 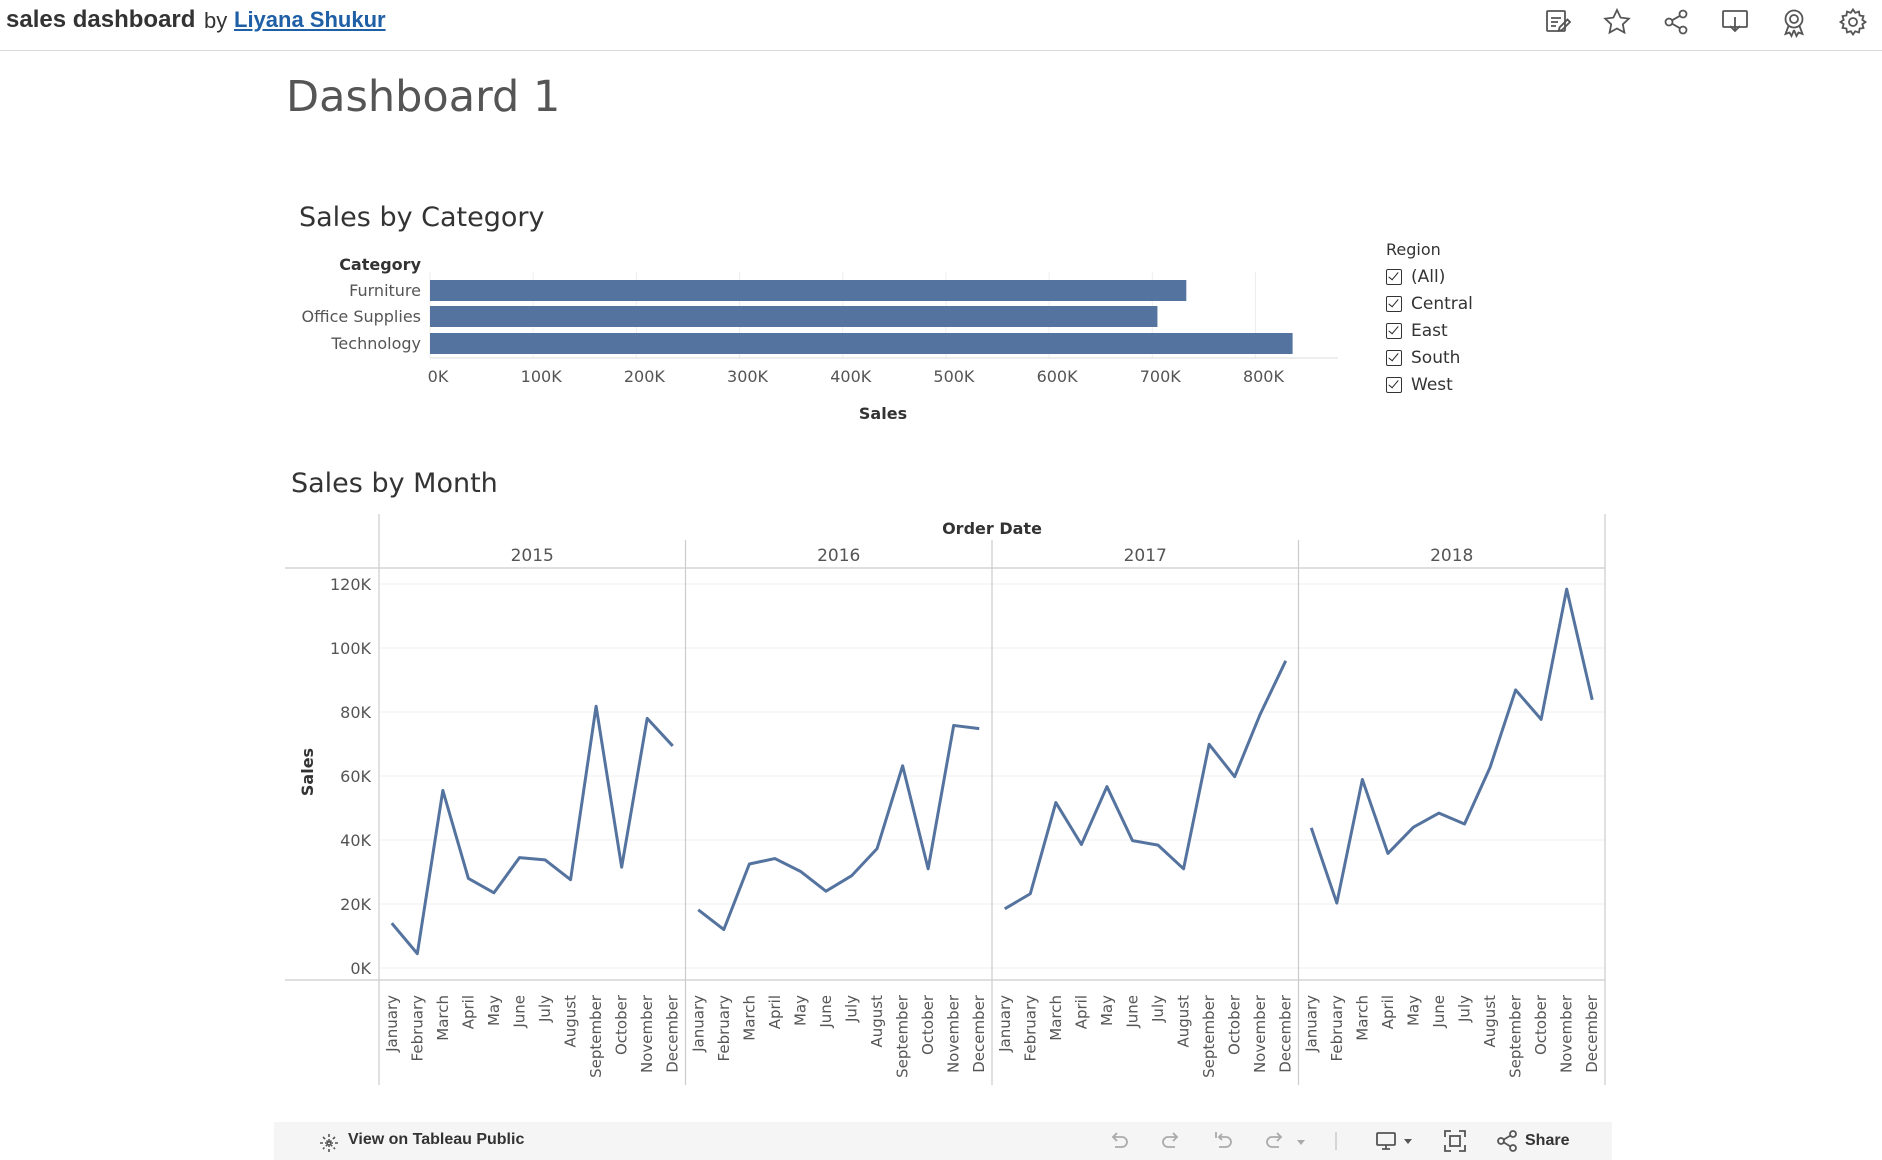 What do you see at coordinates (310, 19) in the screenshot?
I see `author-link: Liyana Shukur` at bounding box center [310, 19].